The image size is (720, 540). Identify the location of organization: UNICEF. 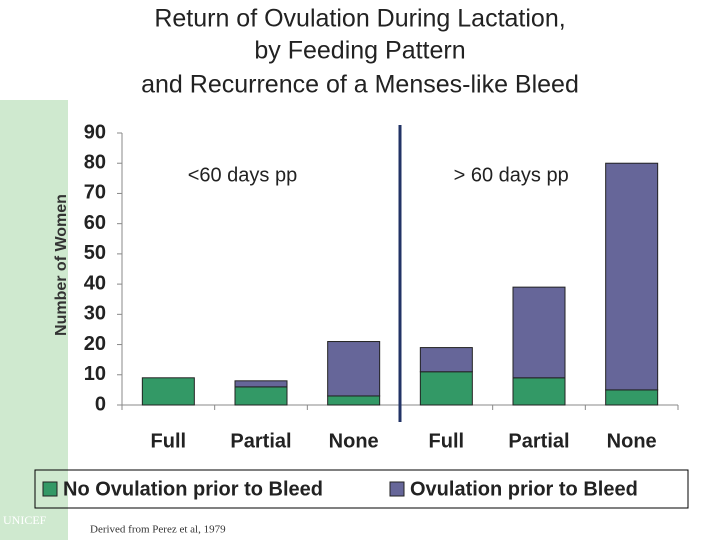
(25, 520).